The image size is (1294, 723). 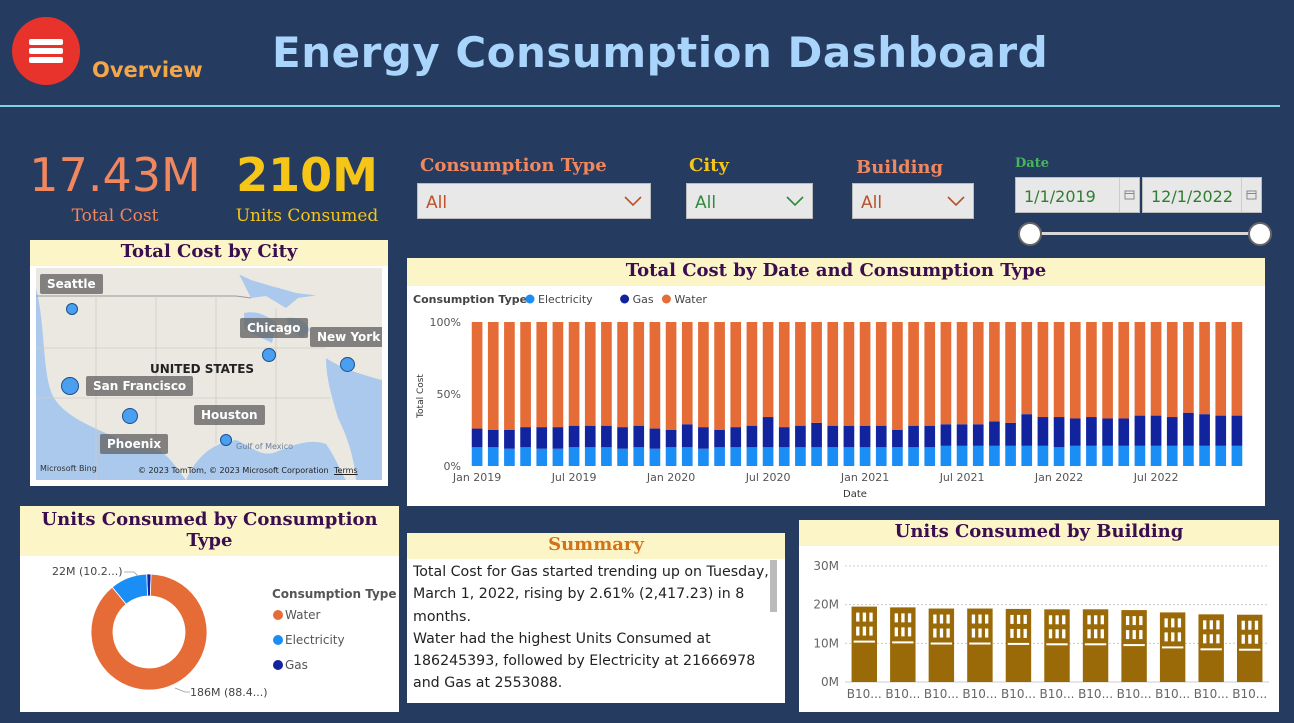 What do you see at coordinates (72, 309) in the screenshot?
I see `city-bubble-seattle` at bounding box center [72, 309].